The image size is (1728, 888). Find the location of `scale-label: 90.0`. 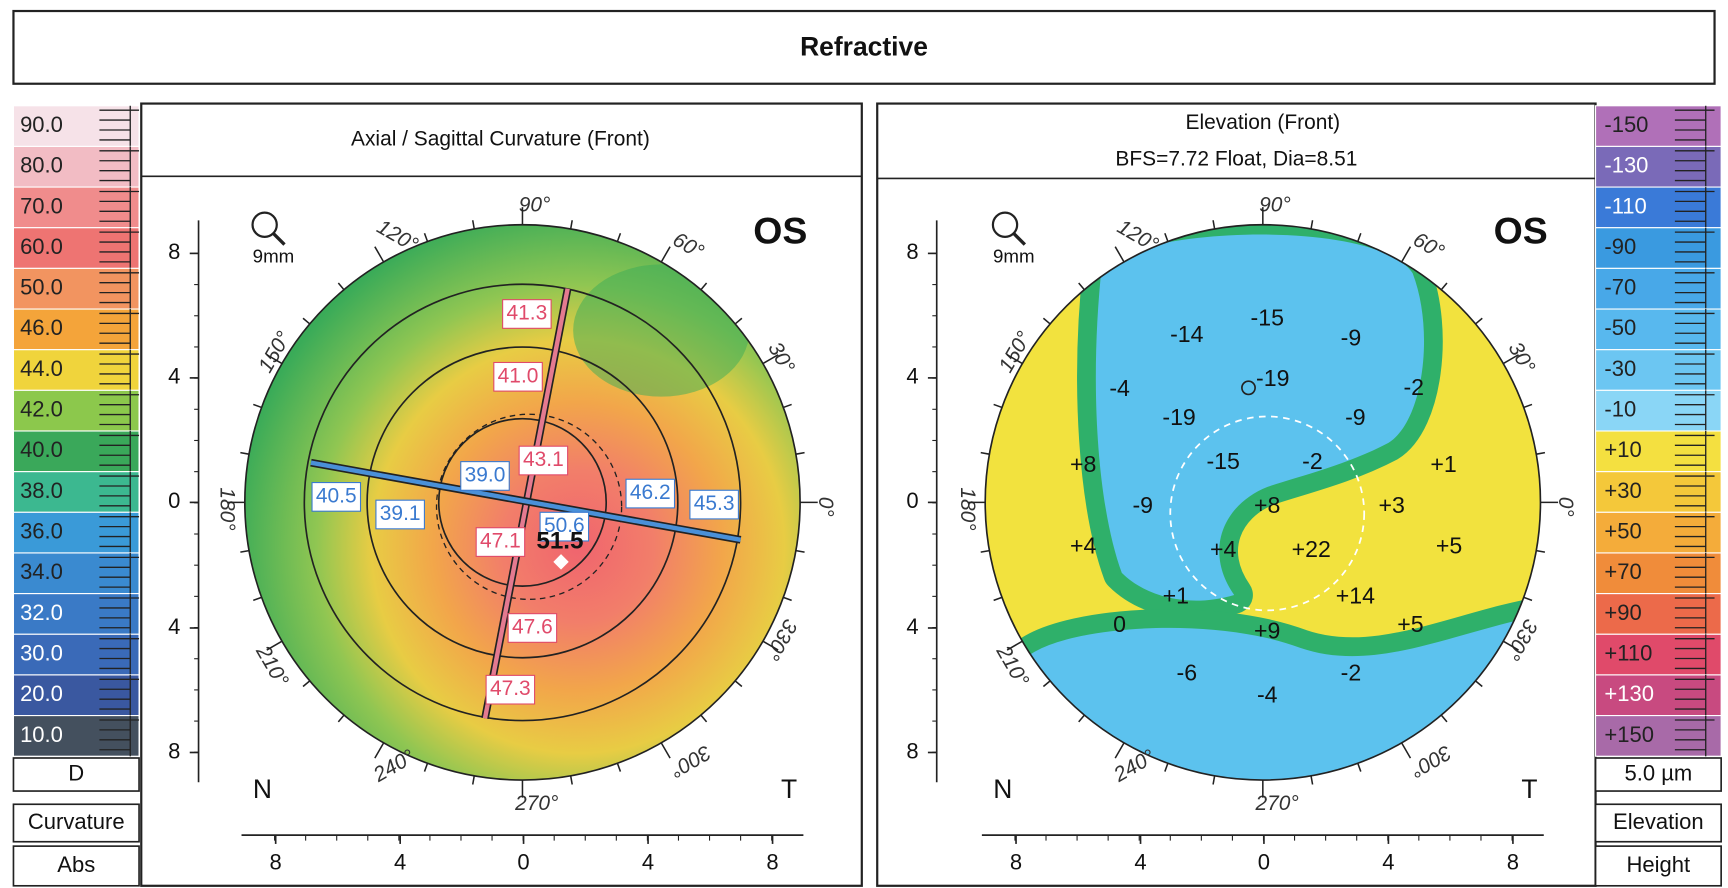

scale-label: 90.0 is located at coordinates (41, 124).